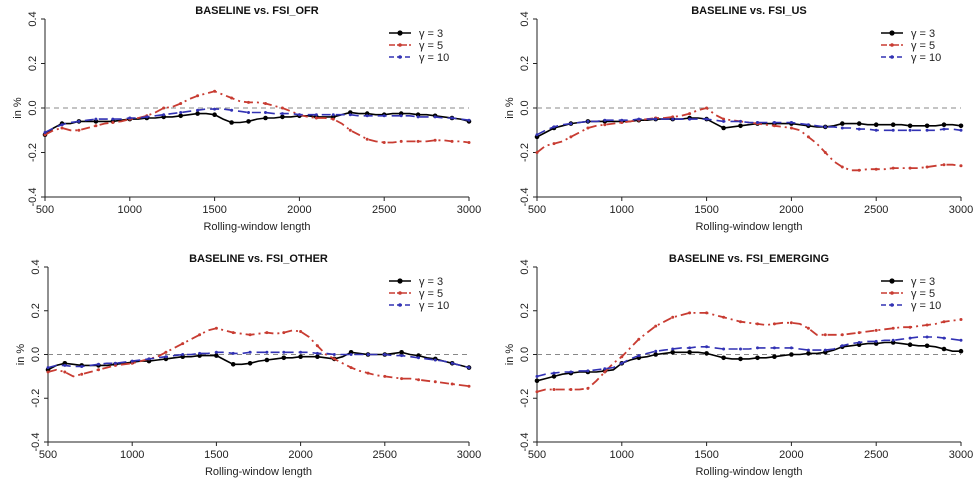 The height and width of the screenshot is (487, 976). I want to click on chart-title: BASELINE vs. FSI_US, so click(749, 11).